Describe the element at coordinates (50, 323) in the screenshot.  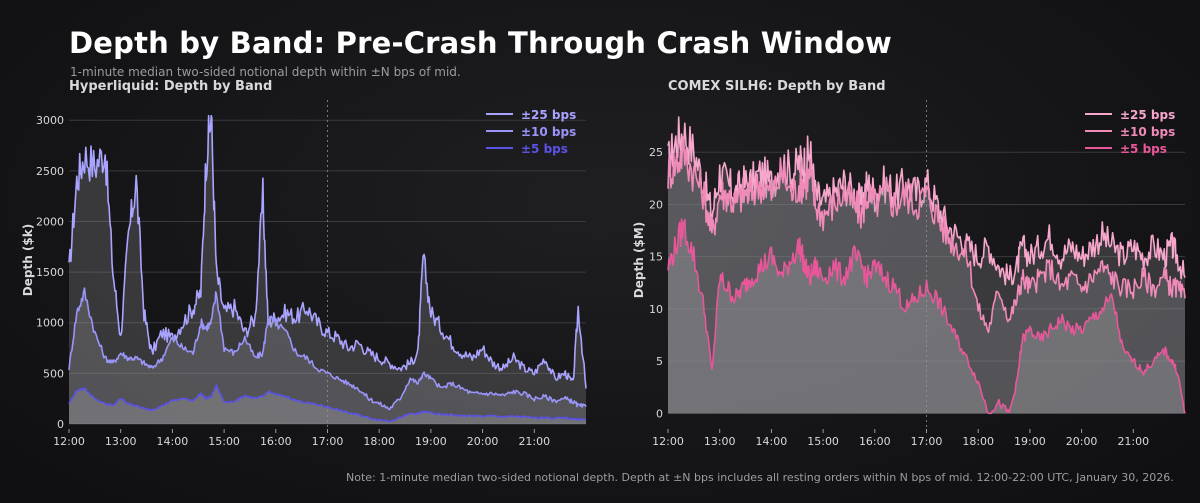
I see `y-tick-label: 1000` at that location.